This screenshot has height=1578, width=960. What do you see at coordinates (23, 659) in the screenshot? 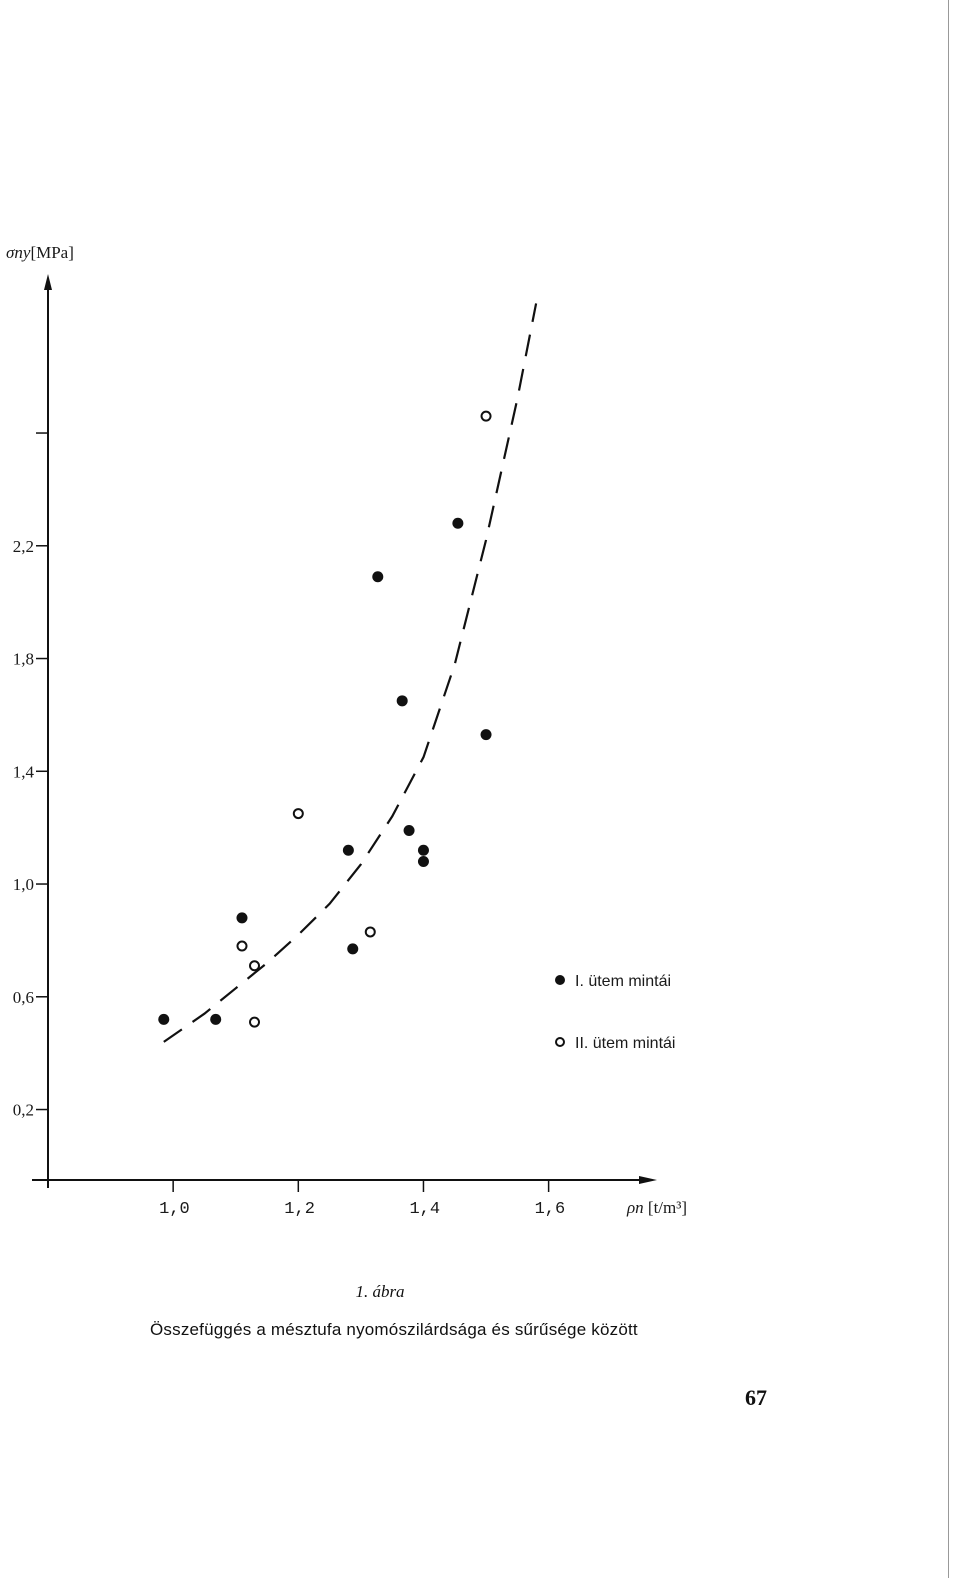
I see `y-tick-label: 1,8` at bounding box center [23, 659].